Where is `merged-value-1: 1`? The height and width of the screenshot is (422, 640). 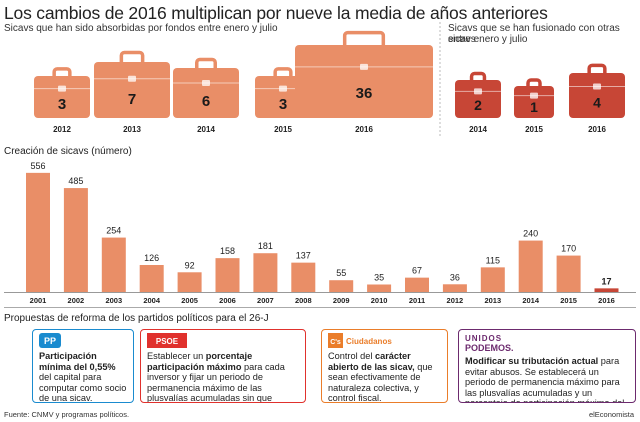 merged-value-1: 1 is located at coordinates (534, 107).